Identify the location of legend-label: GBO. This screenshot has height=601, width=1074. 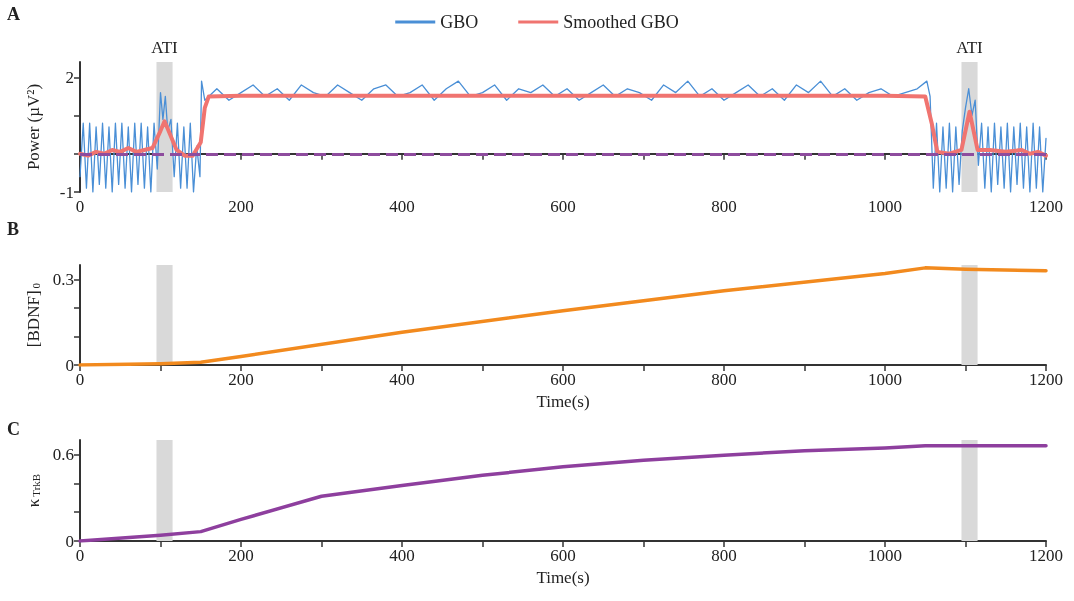
(459, 22).